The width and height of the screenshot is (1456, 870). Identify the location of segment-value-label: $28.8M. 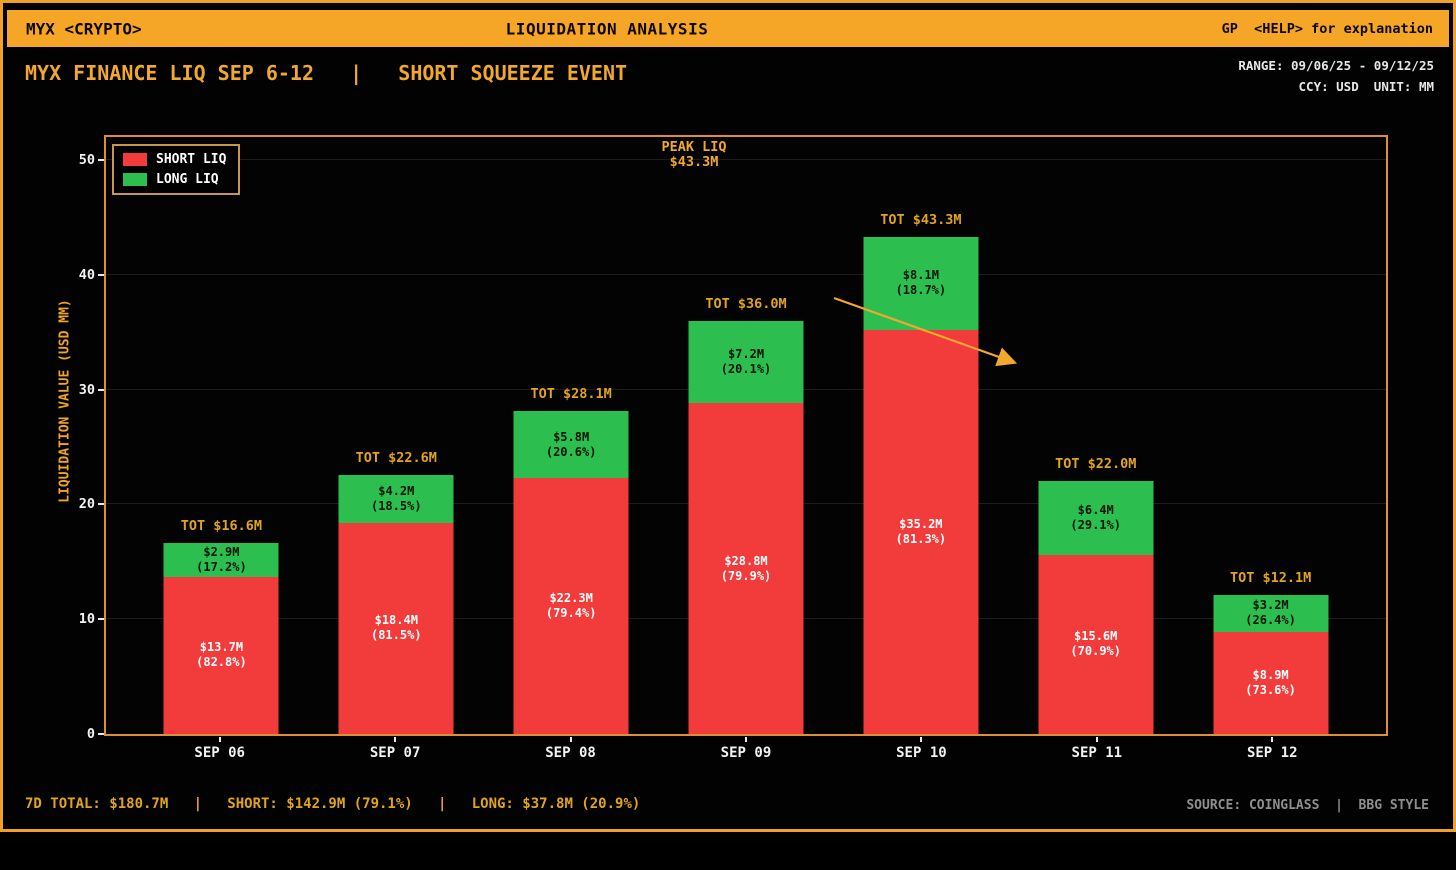
(746, 560).